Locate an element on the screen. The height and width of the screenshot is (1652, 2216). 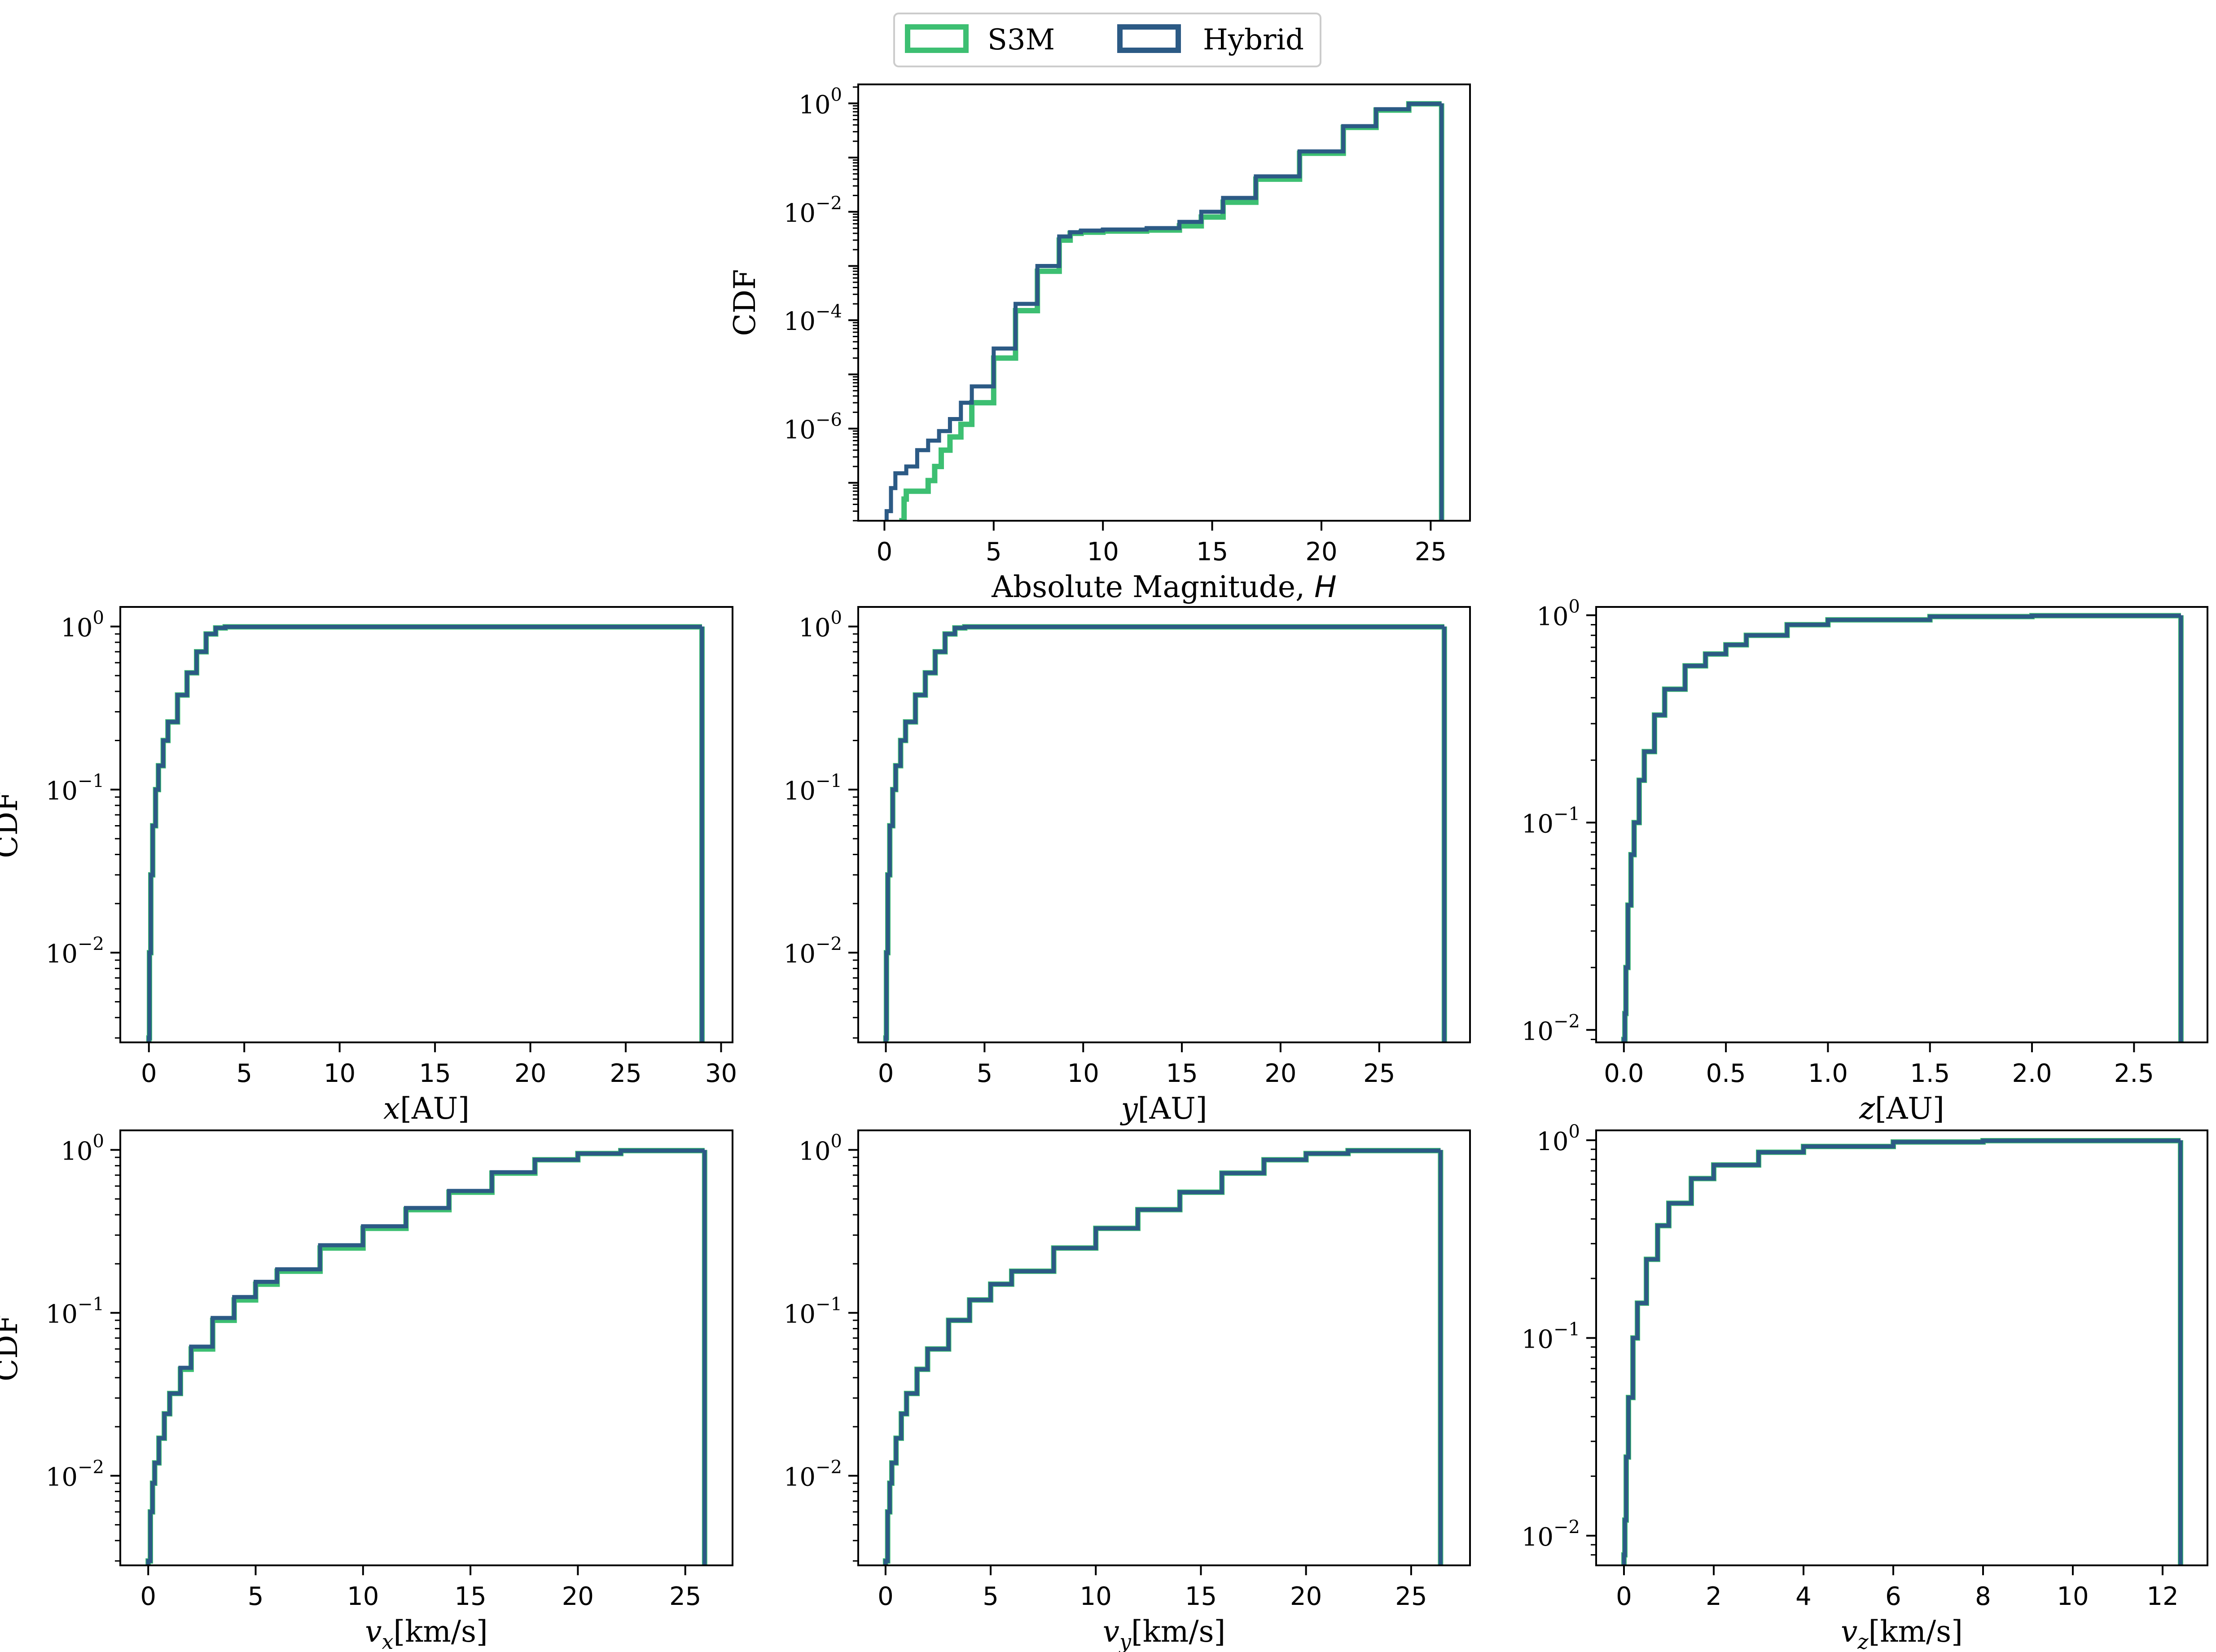
series-group-z is located at coordinates (1903, 828).